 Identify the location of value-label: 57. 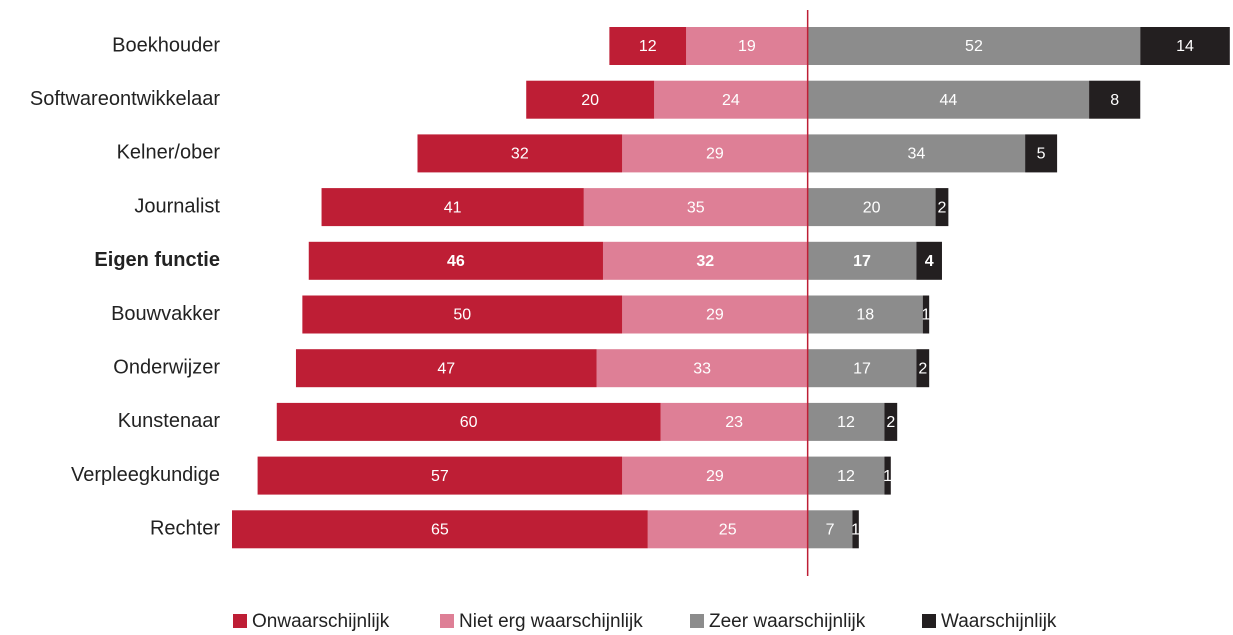
(440, 476).